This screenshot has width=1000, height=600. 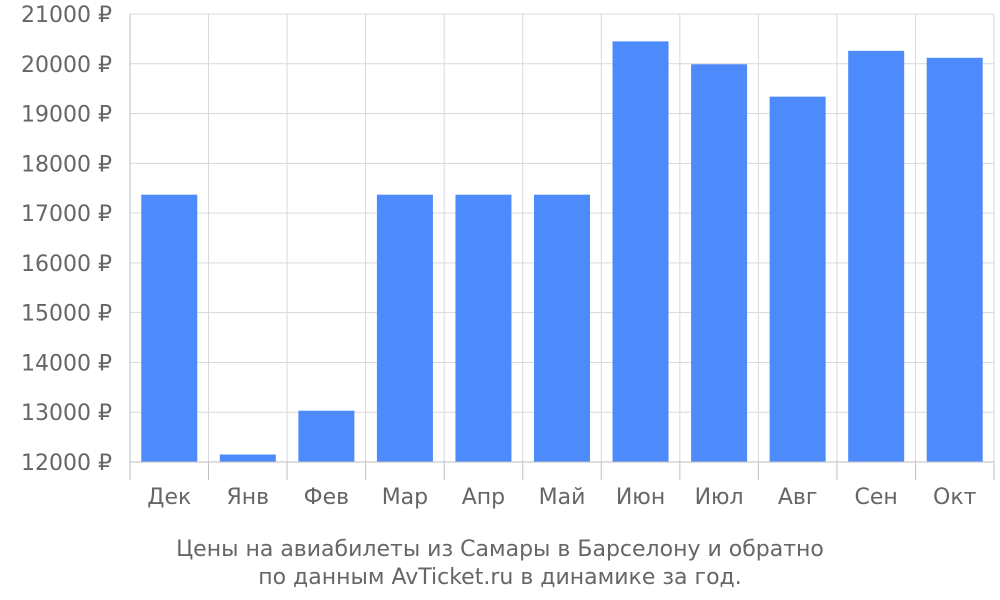 I want to click on y-tick-label: 21000 ₽, so click(x=66, y=15).